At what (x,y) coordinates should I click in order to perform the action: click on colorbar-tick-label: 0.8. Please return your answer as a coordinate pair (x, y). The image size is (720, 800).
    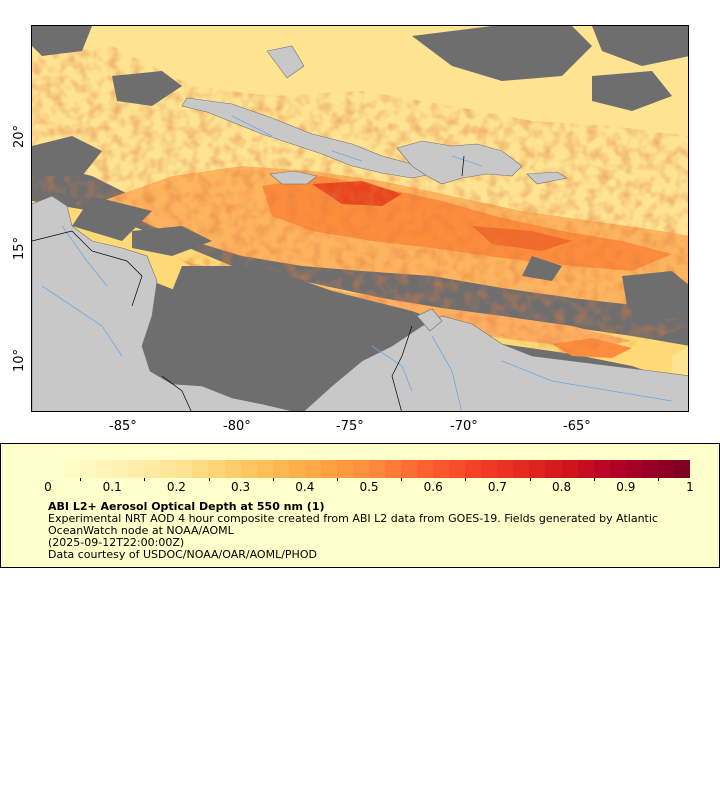
    Looking at the image, I should click on (562, 487).